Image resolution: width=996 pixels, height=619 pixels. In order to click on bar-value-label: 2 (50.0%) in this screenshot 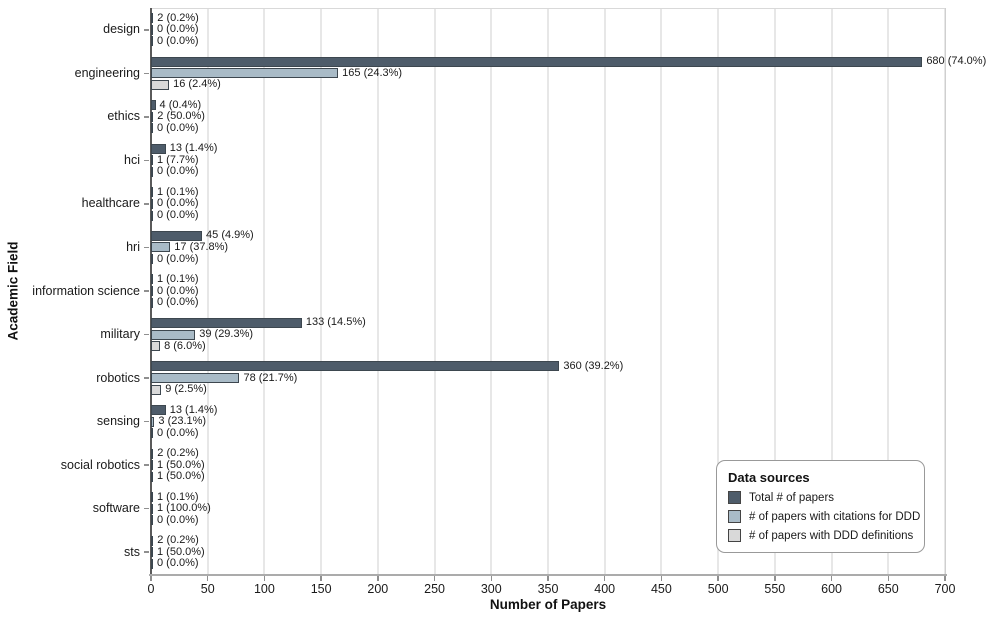, I will do `click(181, 116)`.